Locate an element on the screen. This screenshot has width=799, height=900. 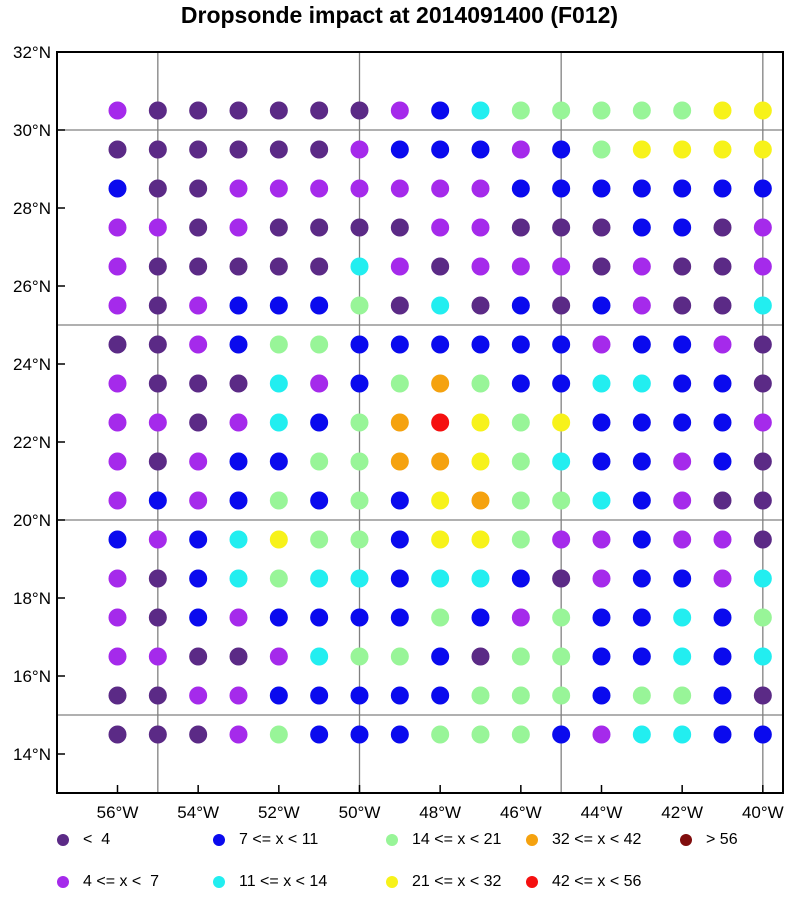
x-tick-label: 56°W is located at coordinates (118, 812).